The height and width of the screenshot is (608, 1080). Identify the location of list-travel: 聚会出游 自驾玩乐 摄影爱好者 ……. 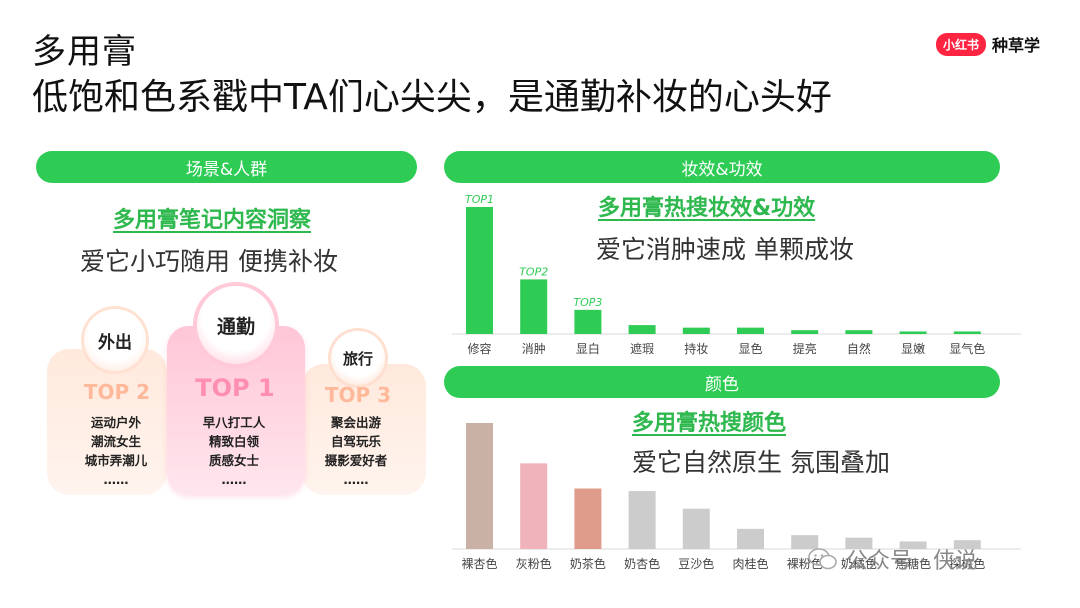
(356, 451).